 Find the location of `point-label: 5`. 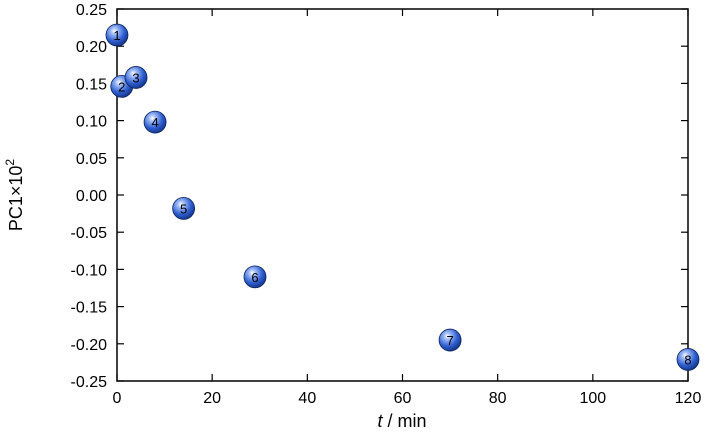

point-label: 5 is located at coordinates (183, 208).